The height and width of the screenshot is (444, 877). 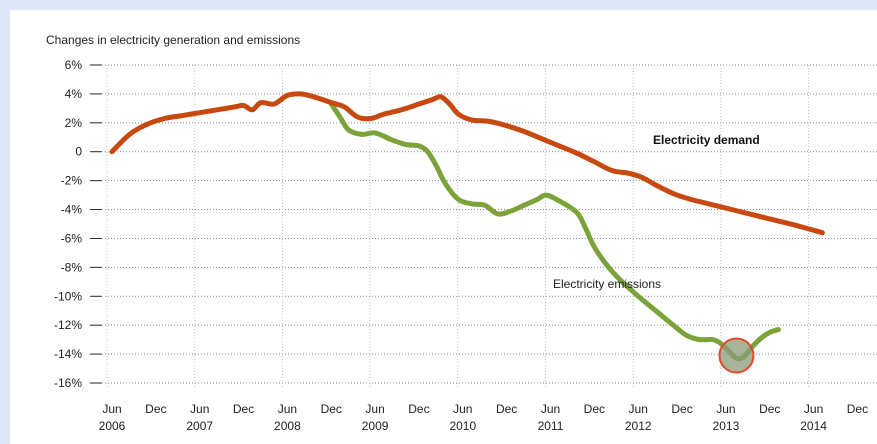 What do you see at coordinates (68, 296) in the screenshot?
I see `y-tick-label: -10%` at bounding box center [68, 296].